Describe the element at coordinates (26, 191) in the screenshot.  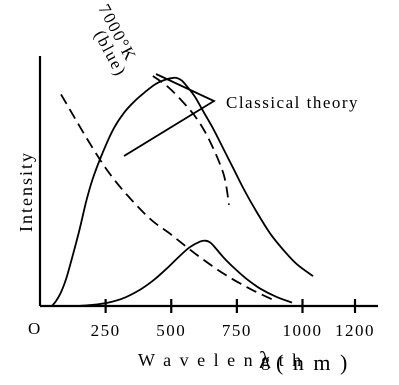
I see `y-axis-title: Intensity` at that location.